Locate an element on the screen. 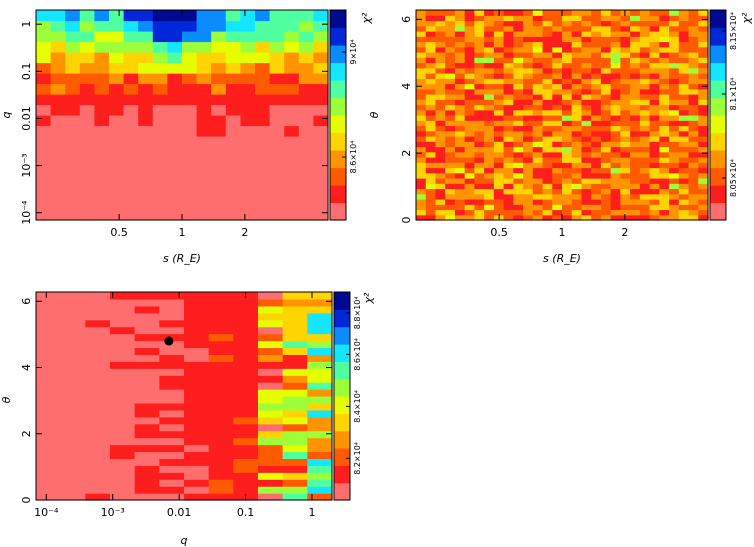  x-tick-label: 1 is located at coordinates (312, 512).